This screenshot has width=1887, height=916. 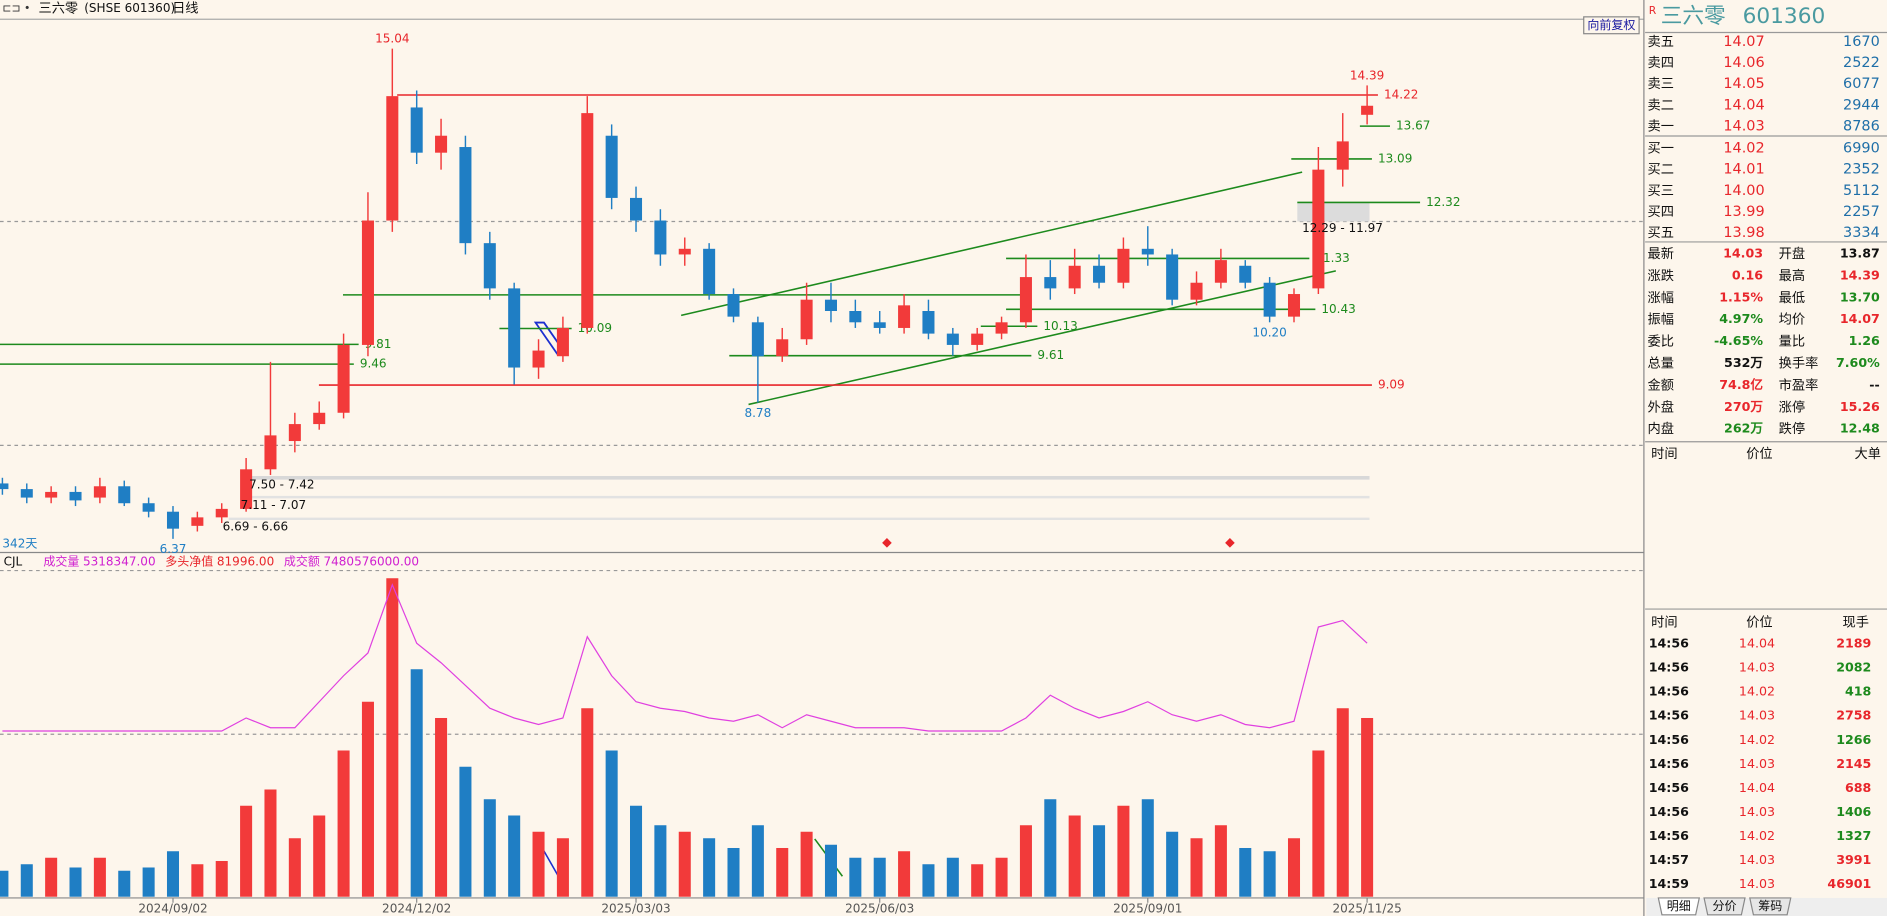 What do you see at coordinates (1743, 170) in the screenshot?
I see `book-price: 14.01` at bounding box center [1743, 170].